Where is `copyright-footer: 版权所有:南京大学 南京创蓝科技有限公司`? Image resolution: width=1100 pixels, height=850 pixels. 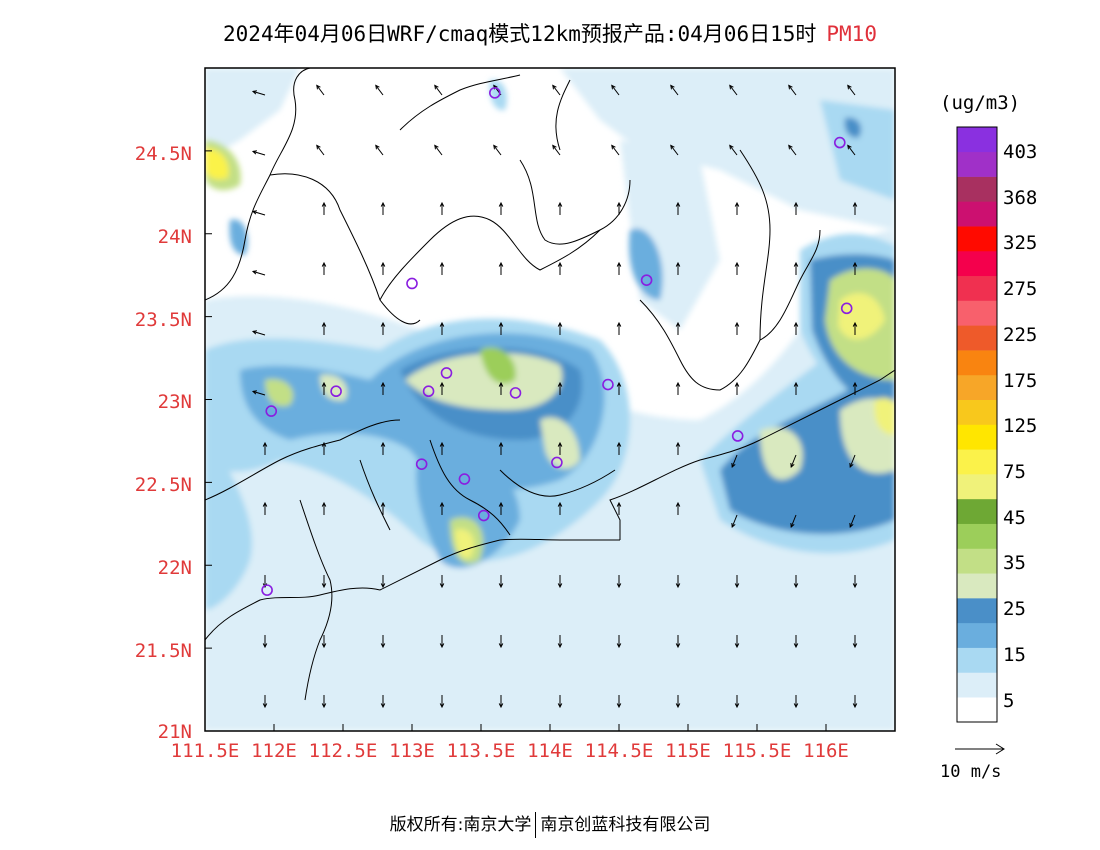 copyright-footer: 版权所有:南京大学 南京创蓝科技有限公司 is located at coordinates (550, 824).